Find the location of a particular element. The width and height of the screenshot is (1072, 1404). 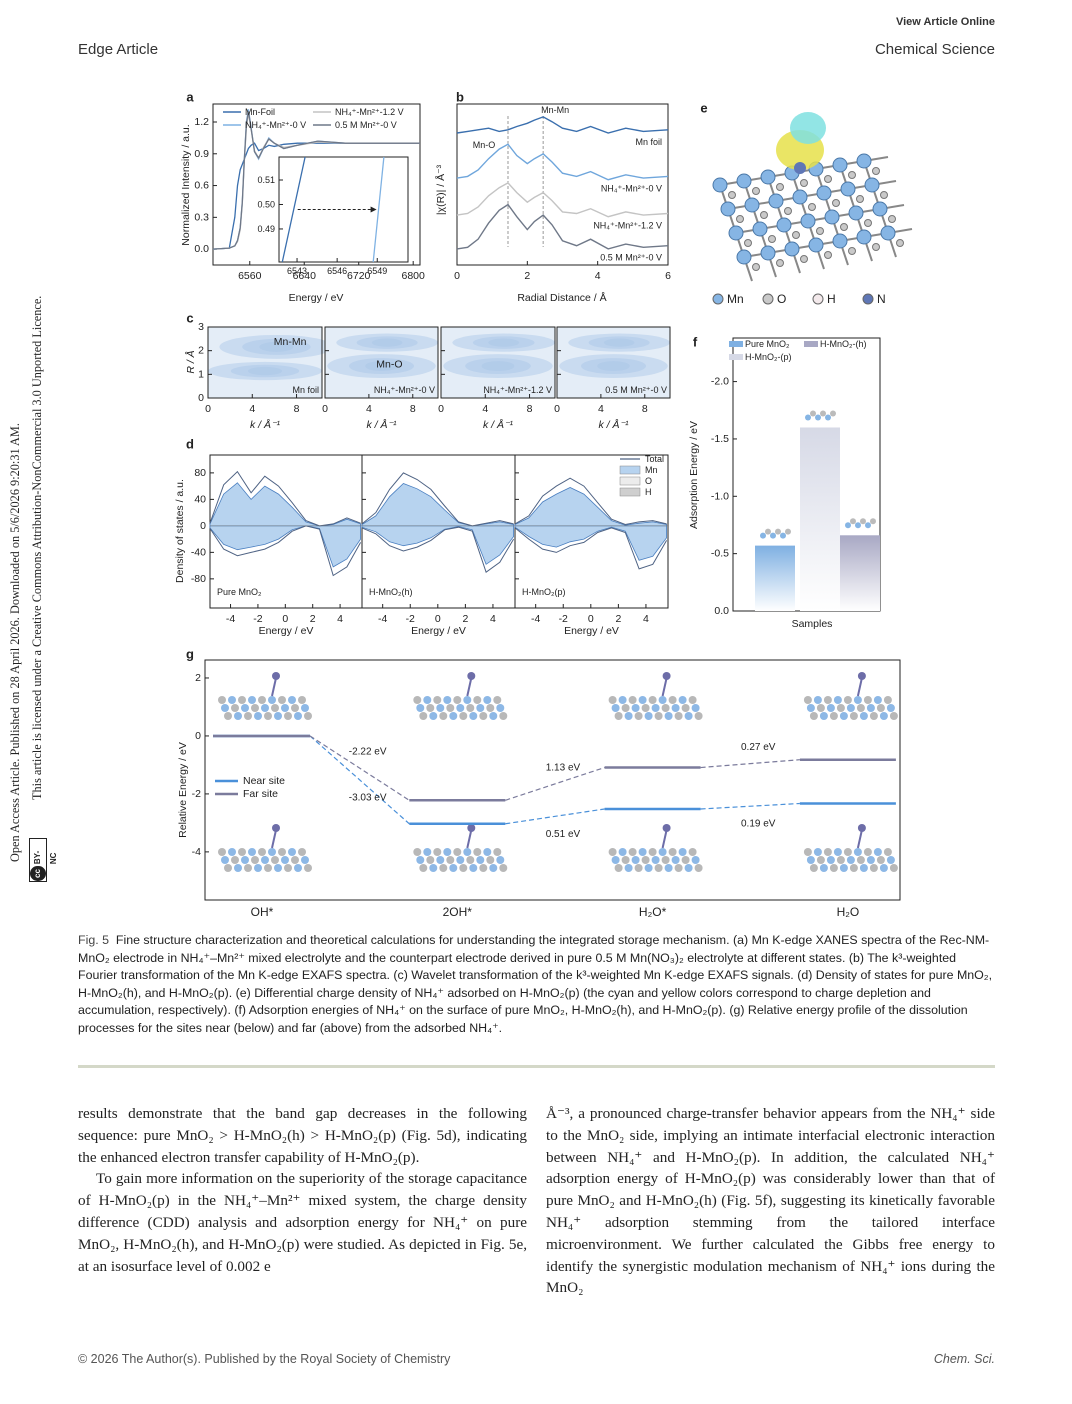

y-tick-label: 2 is located at coordinates (198, 678).